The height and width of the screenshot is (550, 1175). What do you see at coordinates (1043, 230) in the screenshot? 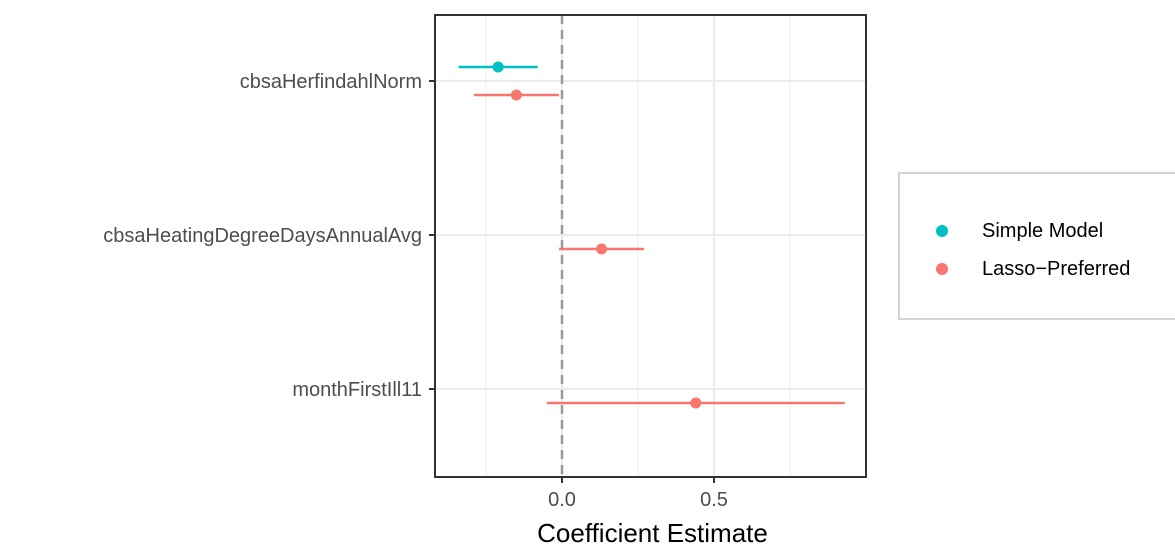
I see `legend-label: Simple Model` at bounding box center [1043, 230].